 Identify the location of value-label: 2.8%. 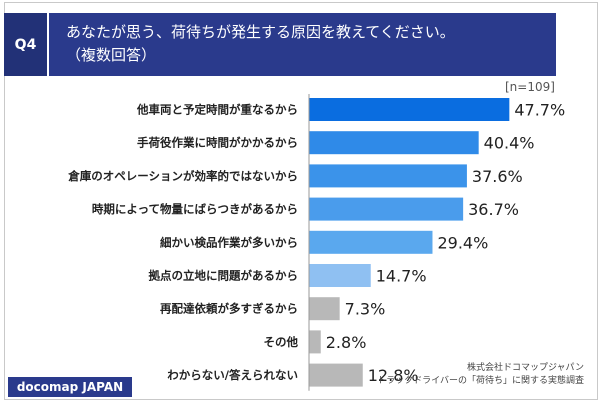
(346, 342).